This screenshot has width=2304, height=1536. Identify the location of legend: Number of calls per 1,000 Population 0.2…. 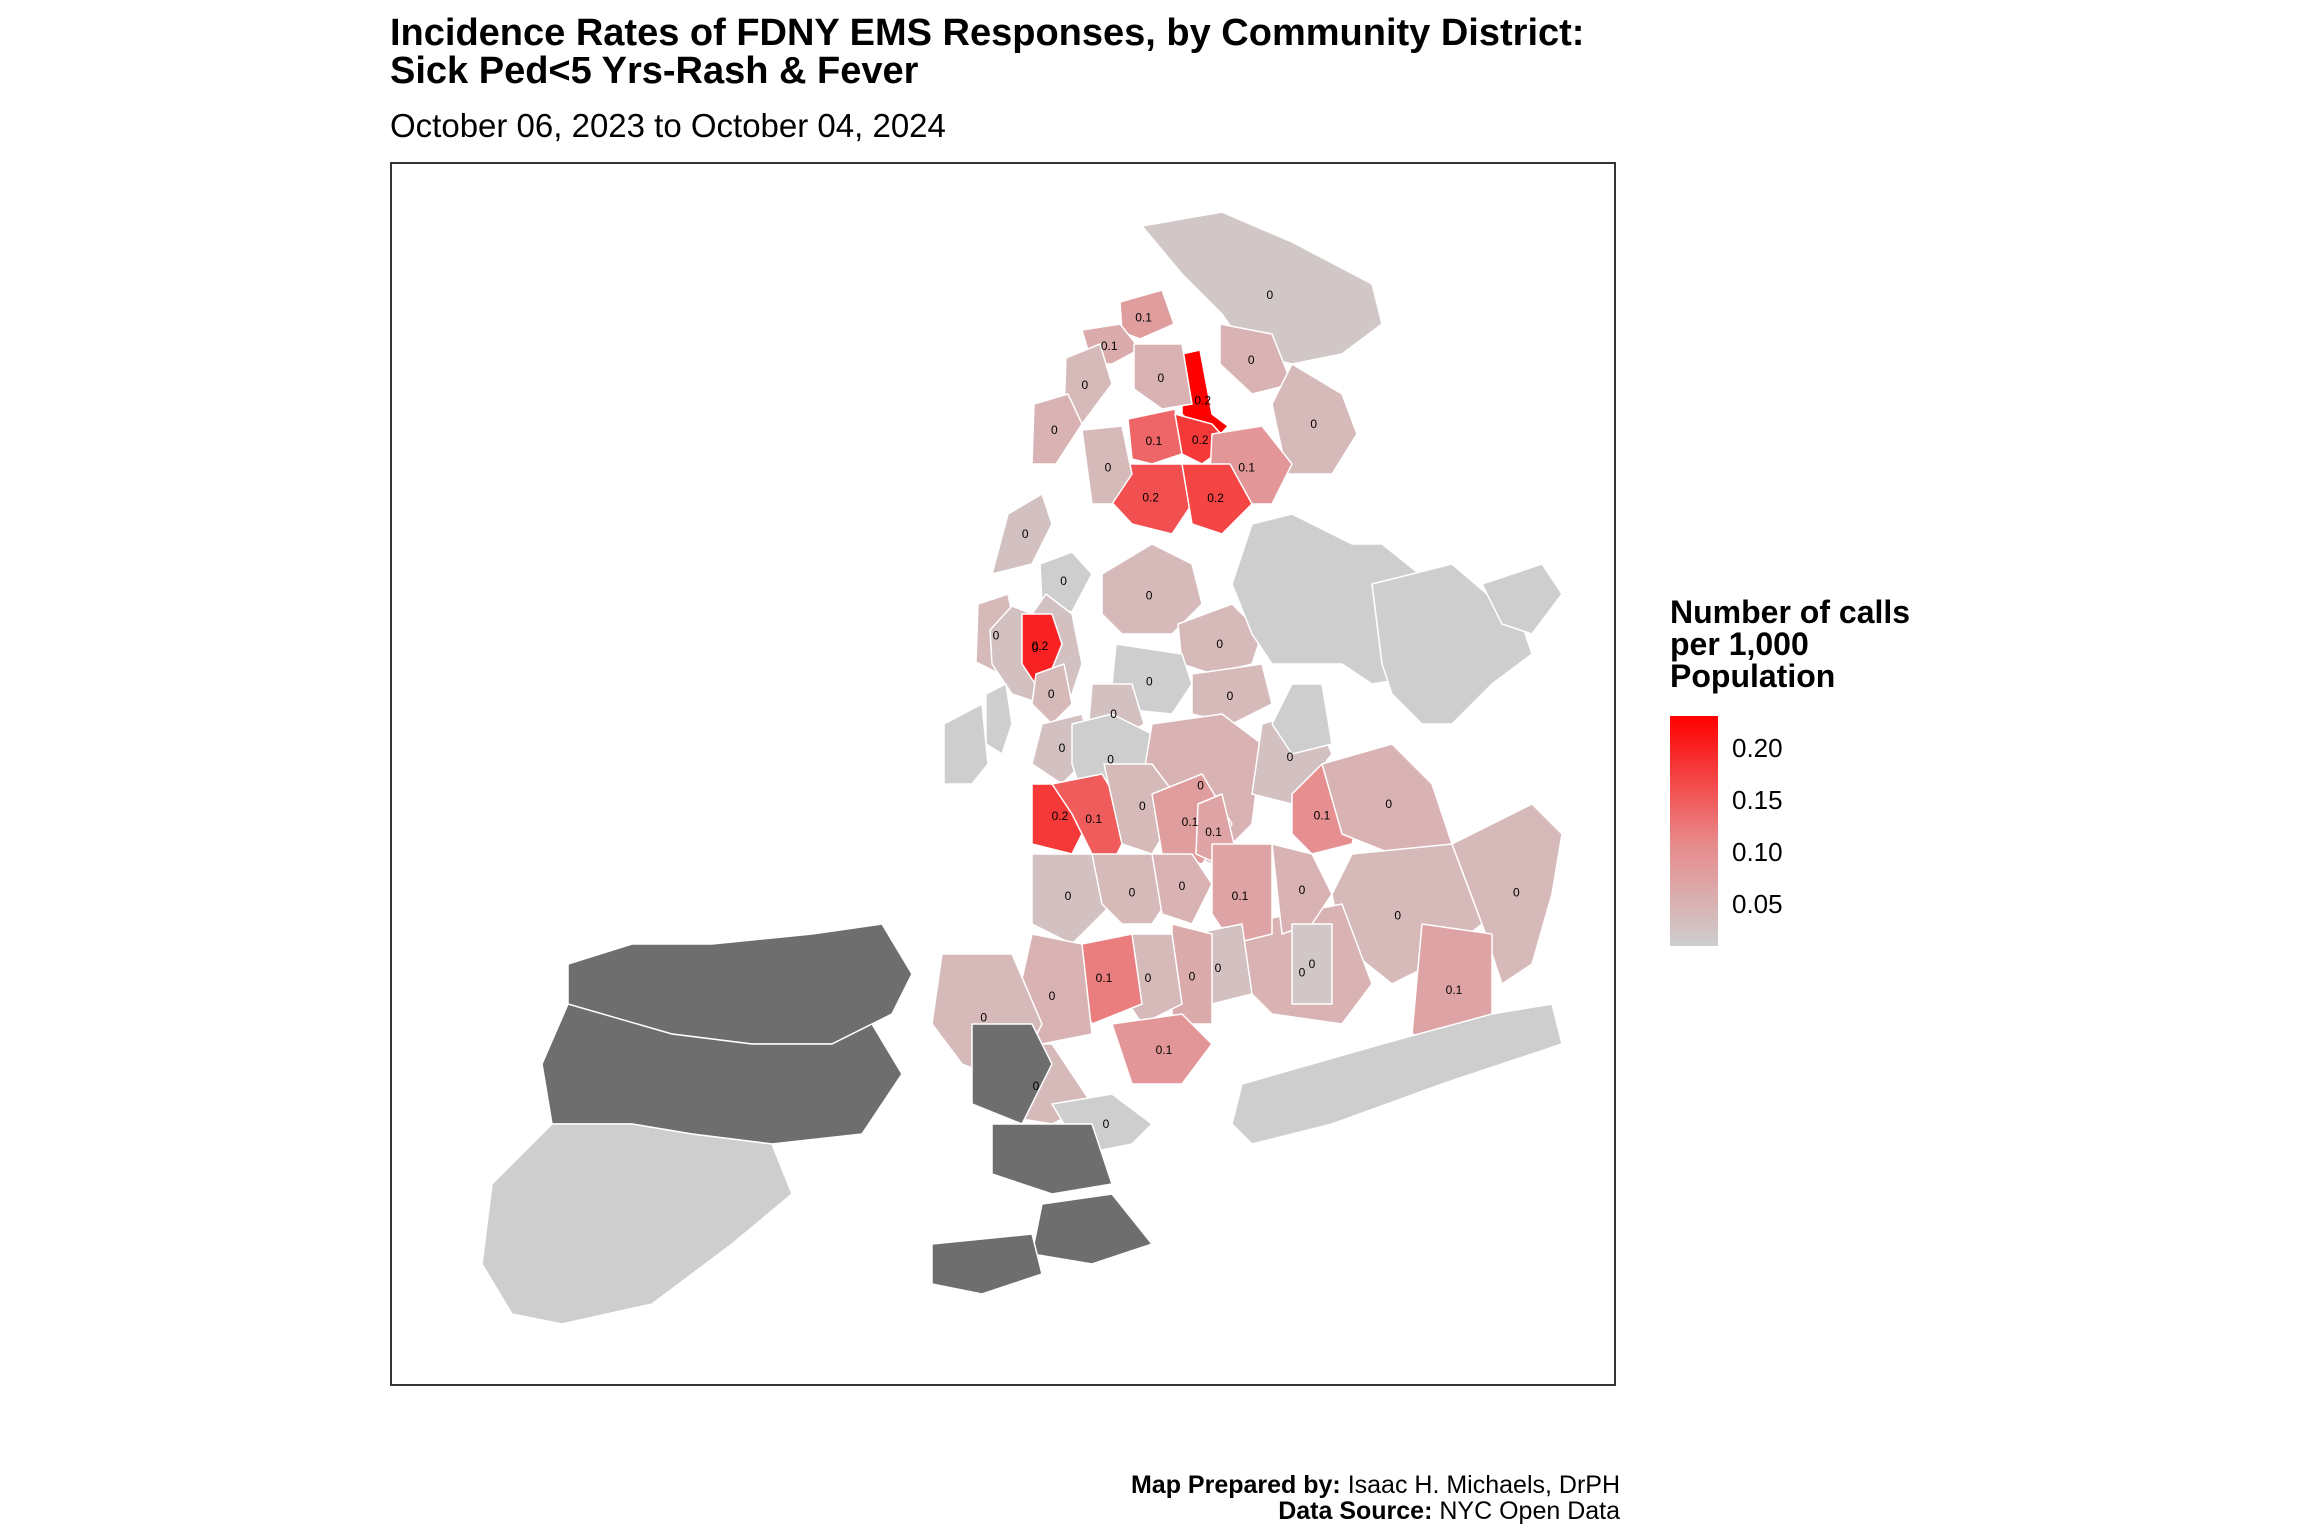
(1830, 771).